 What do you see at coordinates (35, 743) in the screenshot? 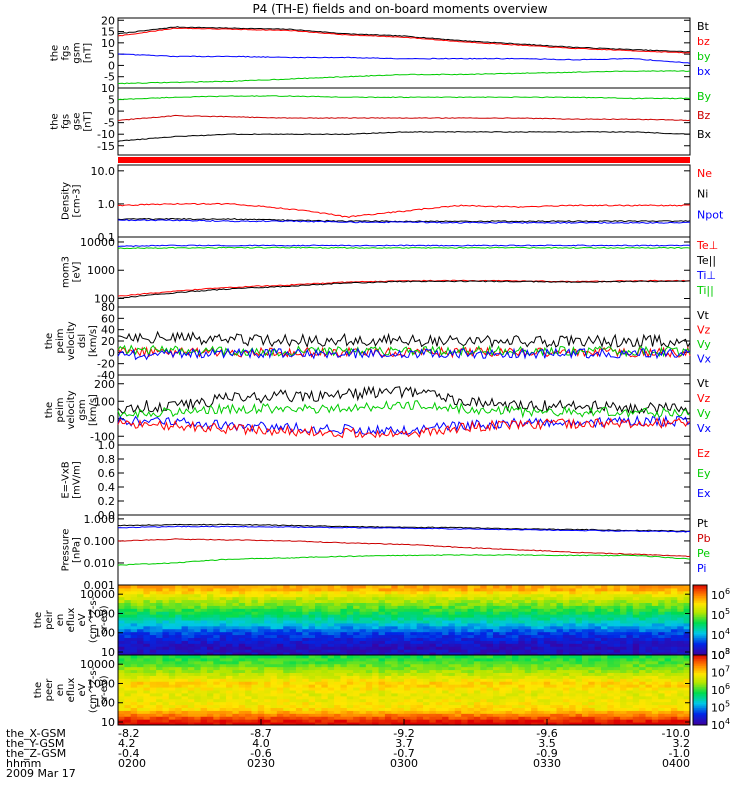
I see `ephemeris-label: the_Y-GSM` at bounding box center [35, 743].